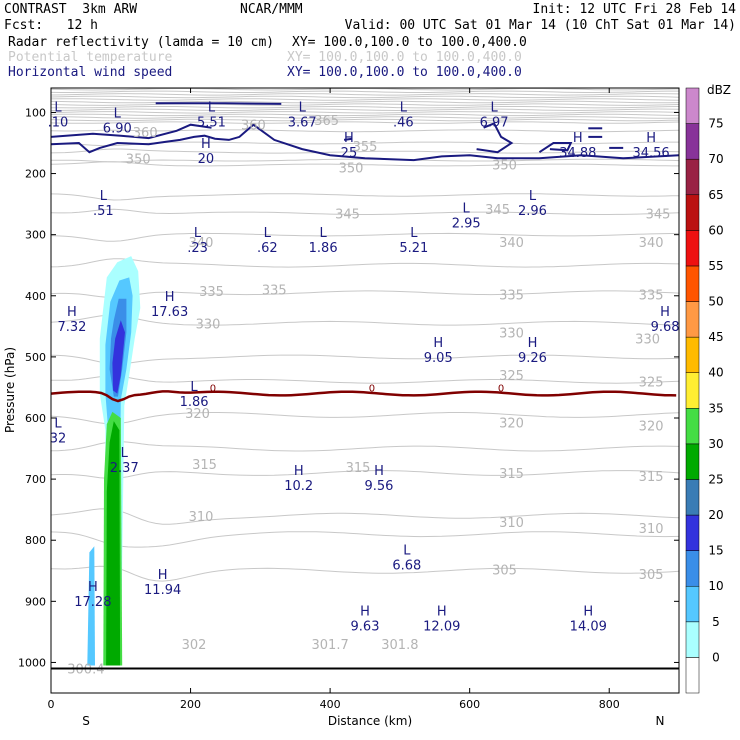  Describe the element at coordinates (413, 248) in the screenshot. I see `wind-extremum-value: 5.21` at that location.